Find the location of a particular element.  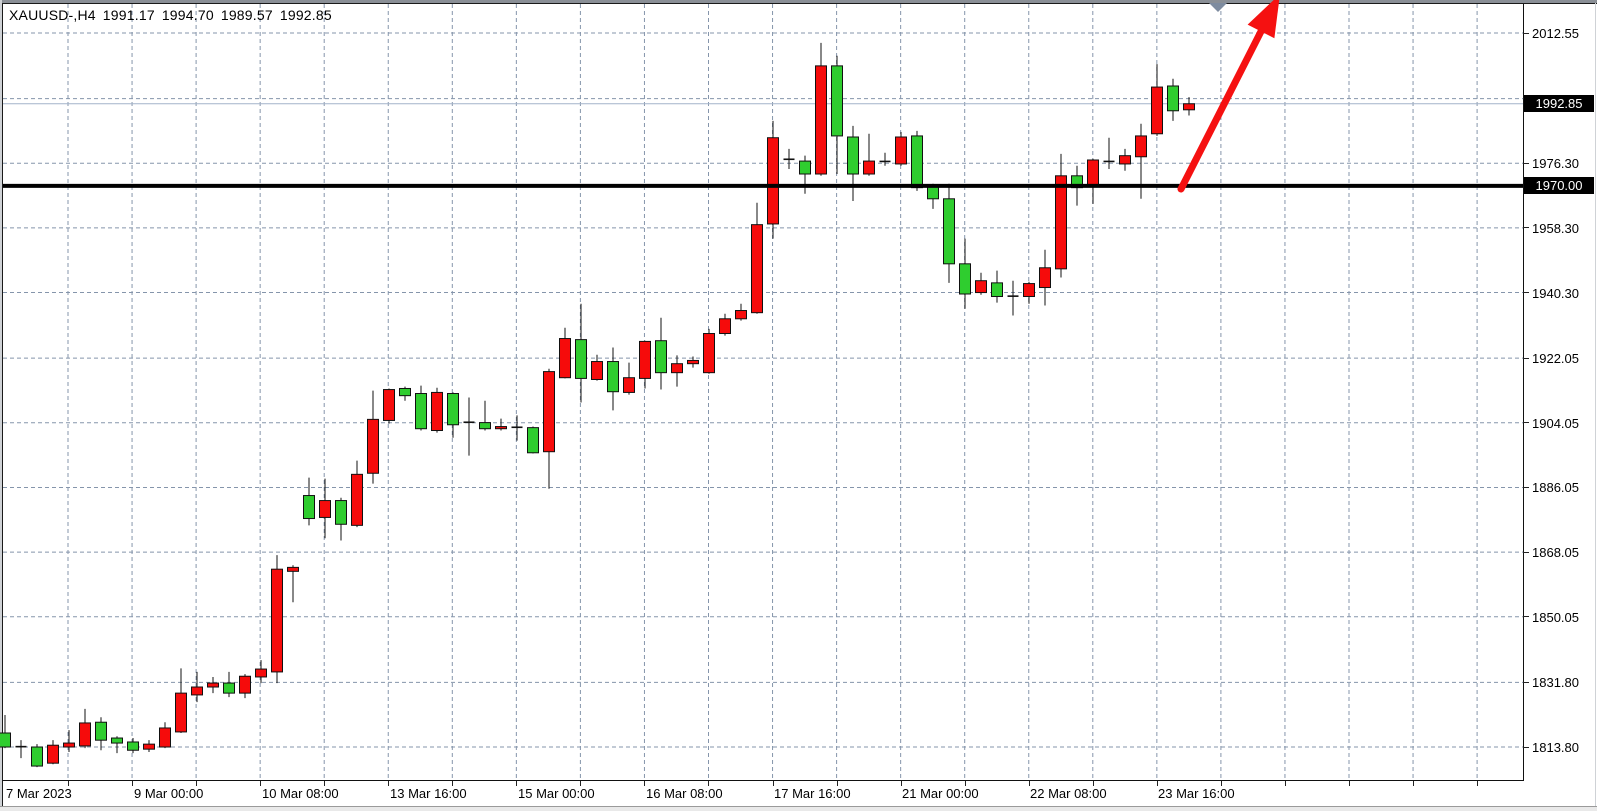

trend-arrow-shaft is located at coordinates (1221, 110).